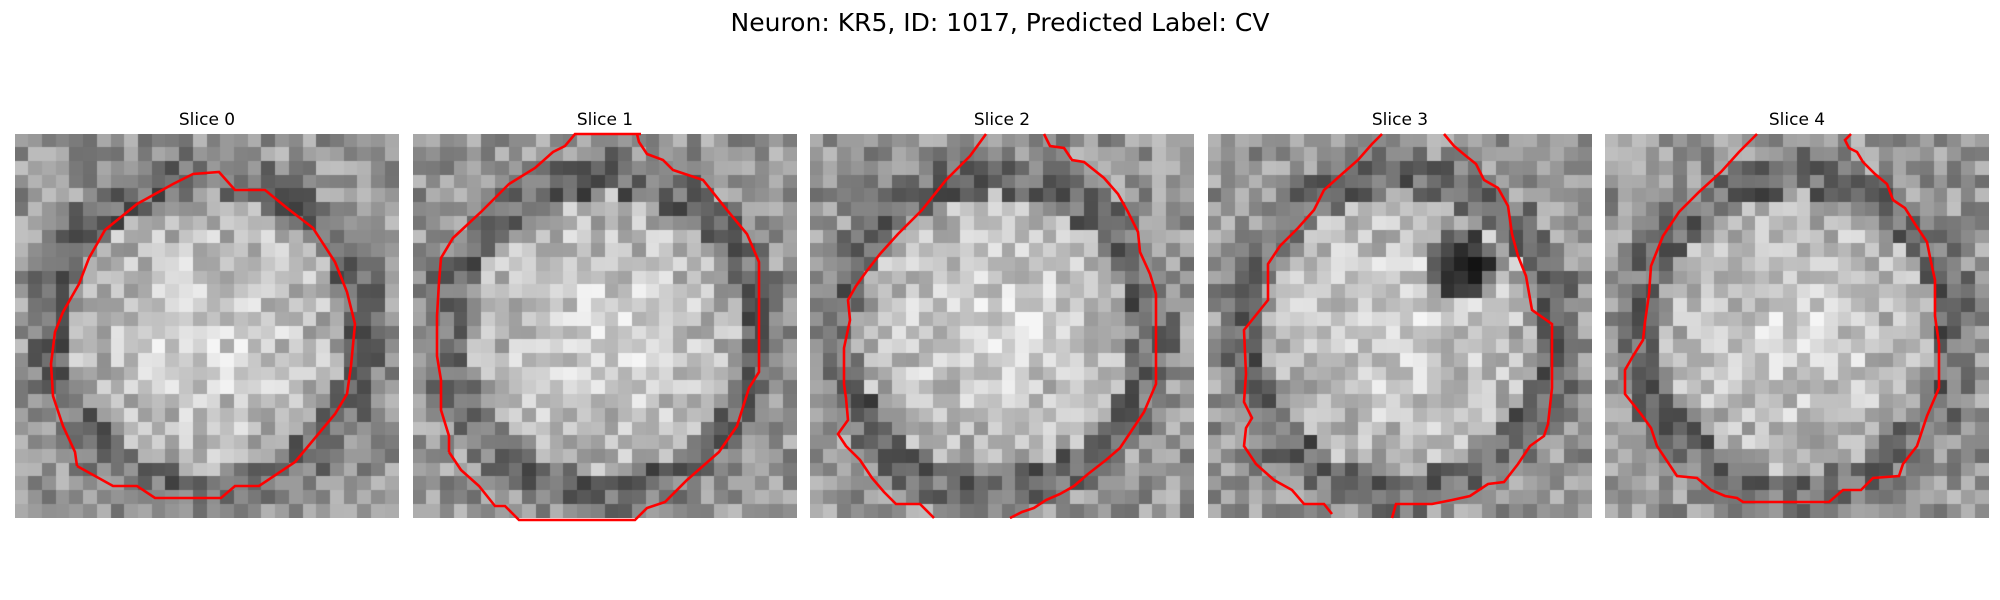 This screenshot has width=2000, height=600. I want to click on slice-panel-3: Slice 3, so click(1400, 313).